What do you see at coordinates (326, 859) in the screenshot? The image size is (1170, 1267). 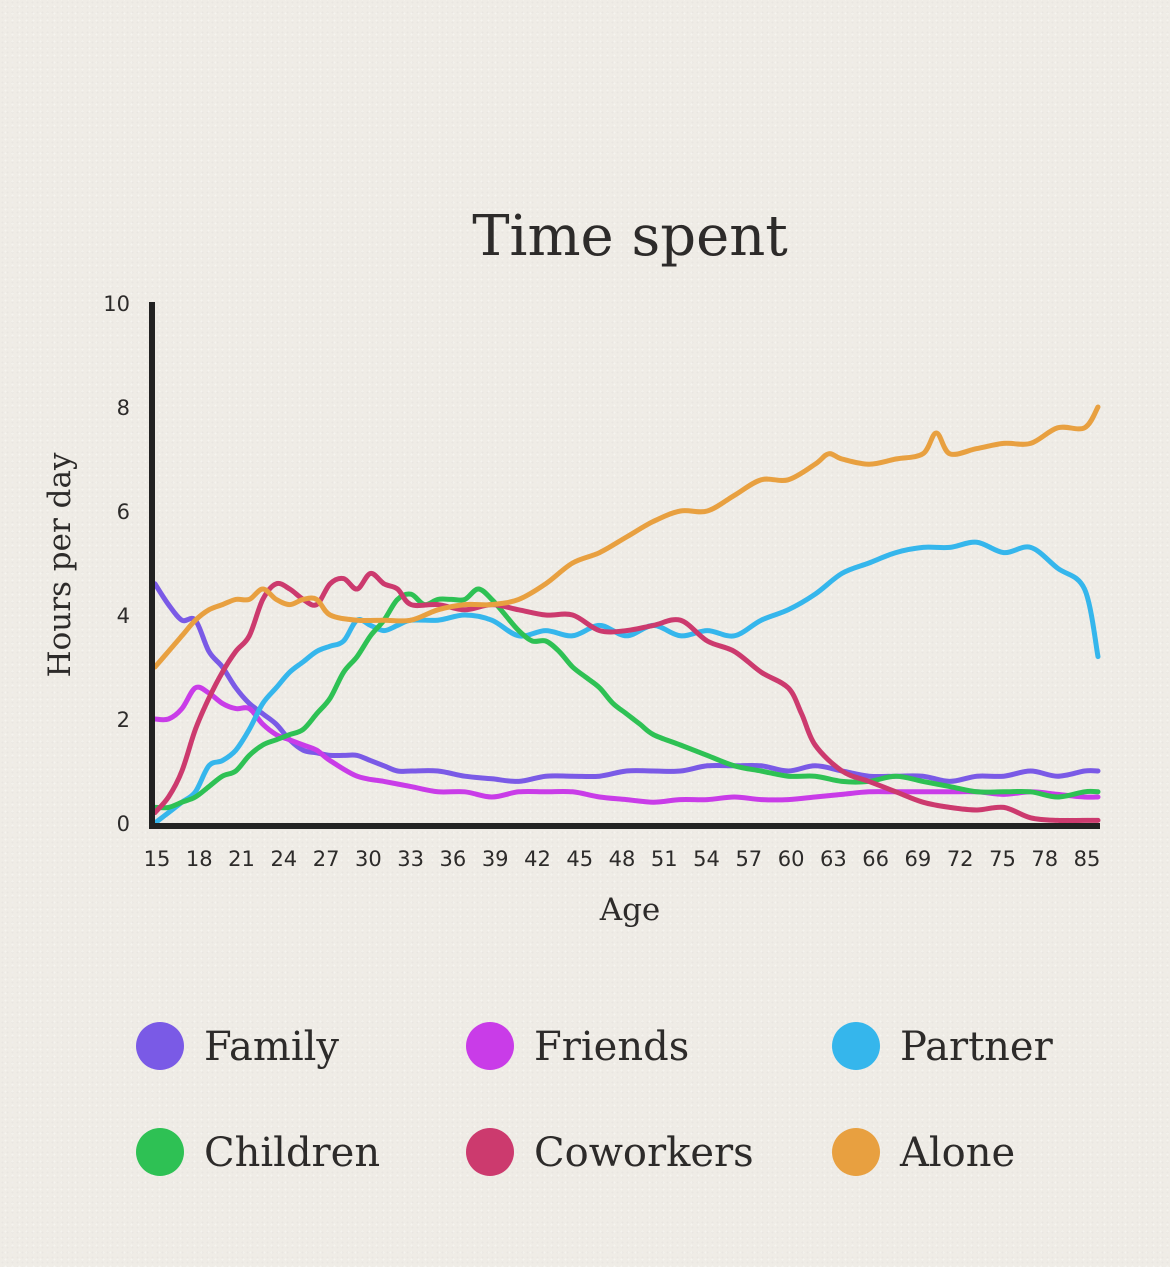 I see `x-tick-label: 27` at bounding box center [326, 859].